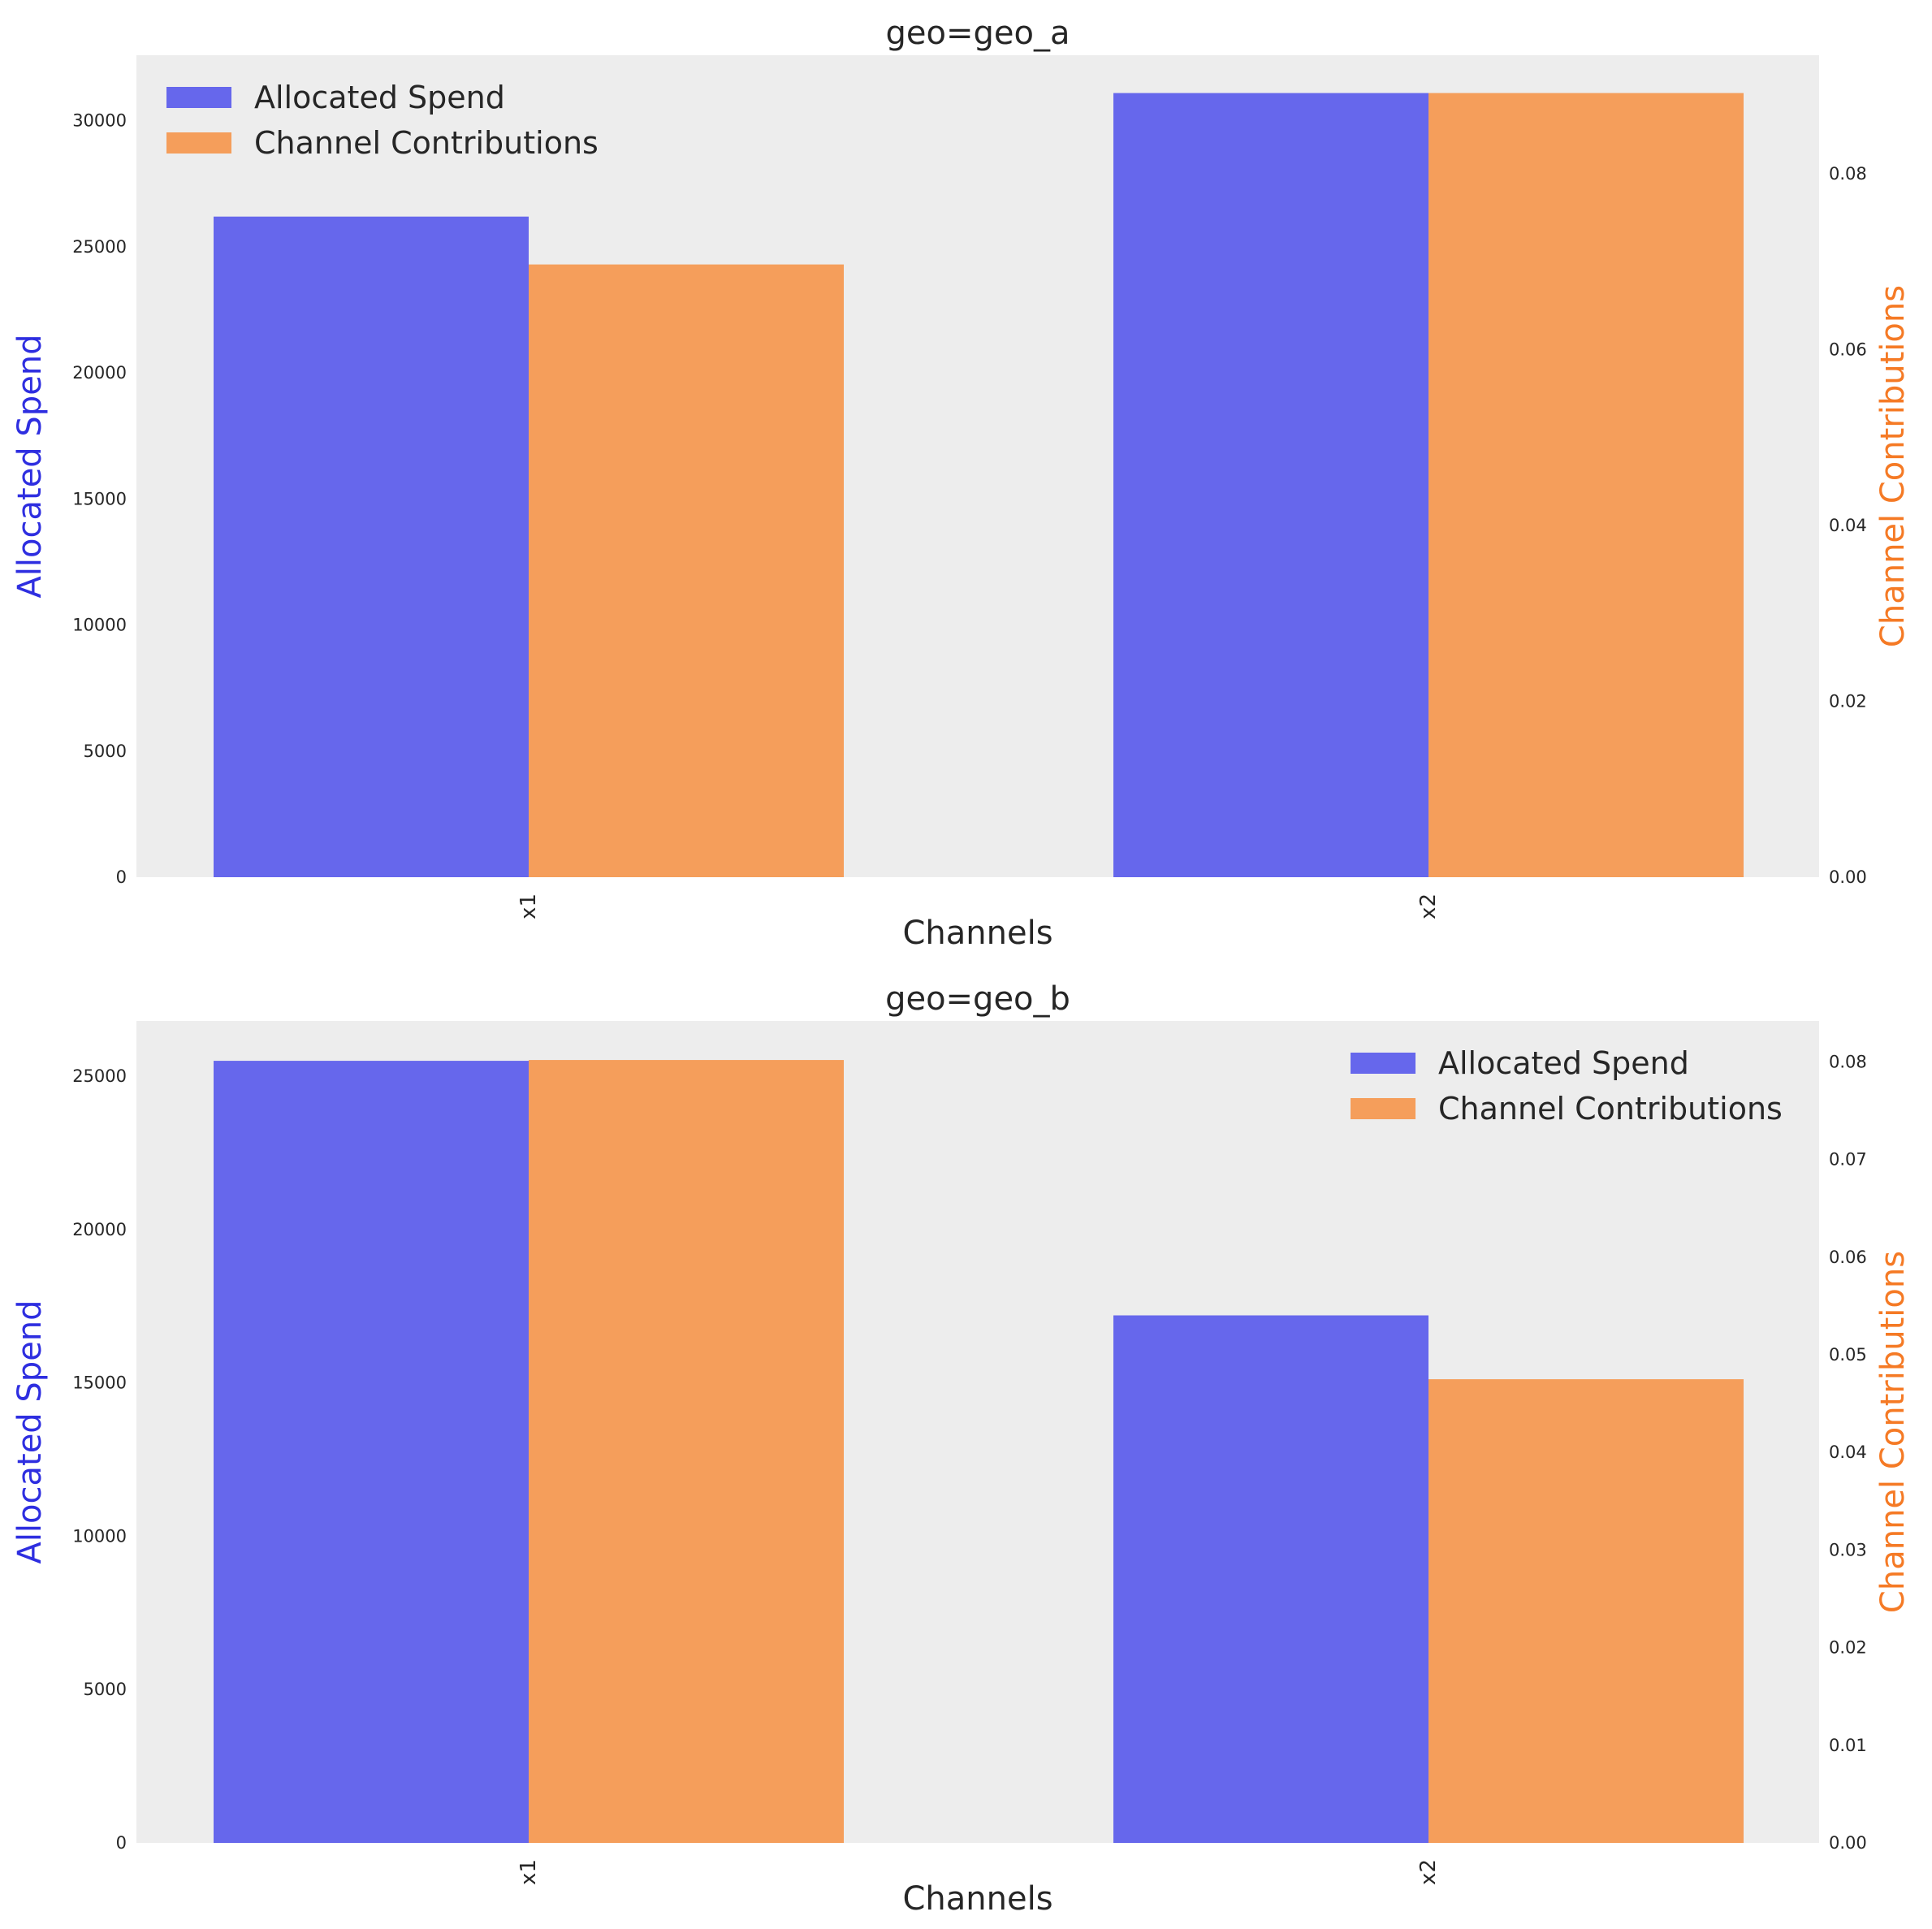 The width and height of the screenshot is (1932, 1929). I want to click on y-right-tick-label: 0.05, so click(1848, 1355).